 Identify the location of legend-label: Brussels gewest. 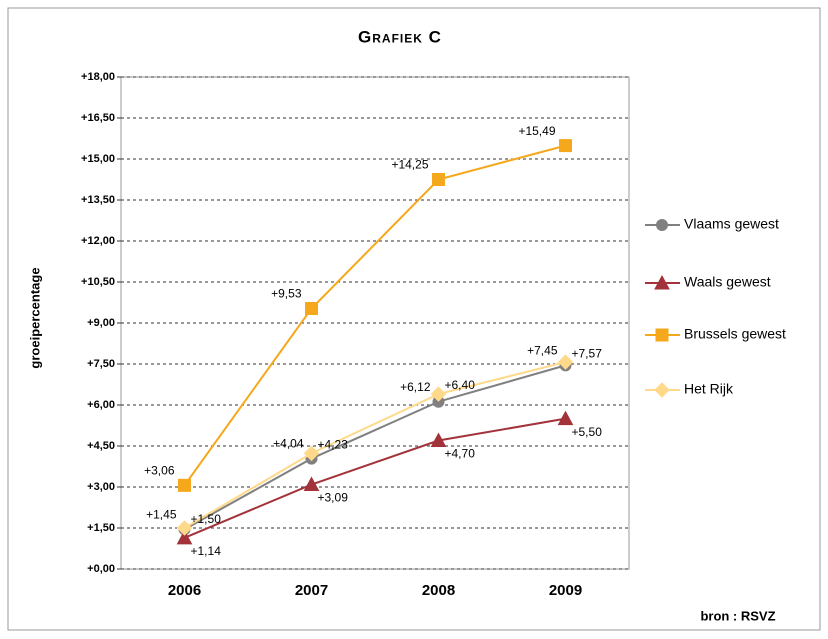
(735, 334).